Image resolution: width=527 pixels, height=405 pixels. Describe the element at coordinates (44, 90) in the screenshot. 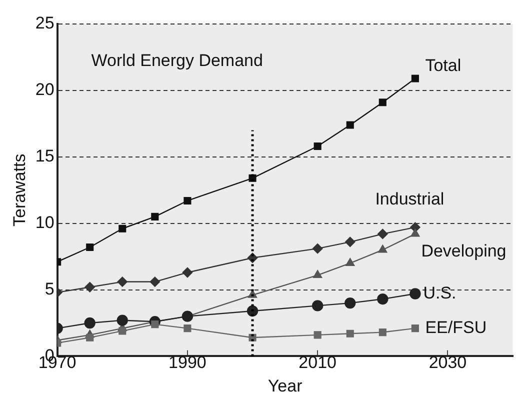

I see `y-tick-label: 20` at that location.